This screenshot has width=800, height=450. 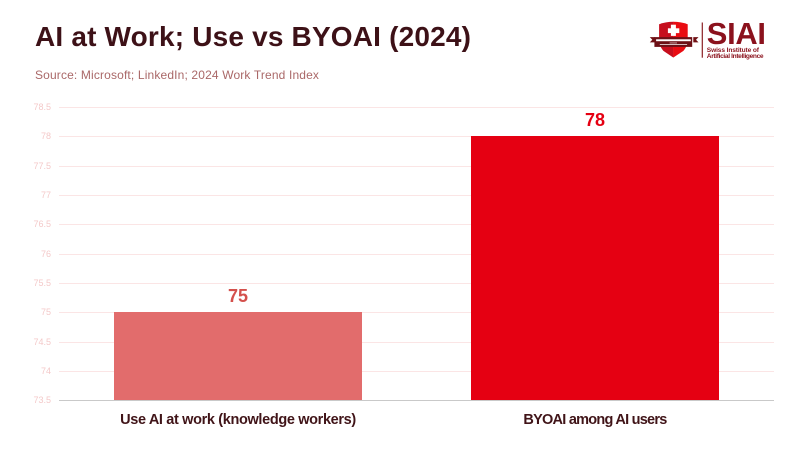 What do you see at coordinates (736, 33) in the screenshot?
I see `svg-text: SIAI` at bounding box center [736, 33].